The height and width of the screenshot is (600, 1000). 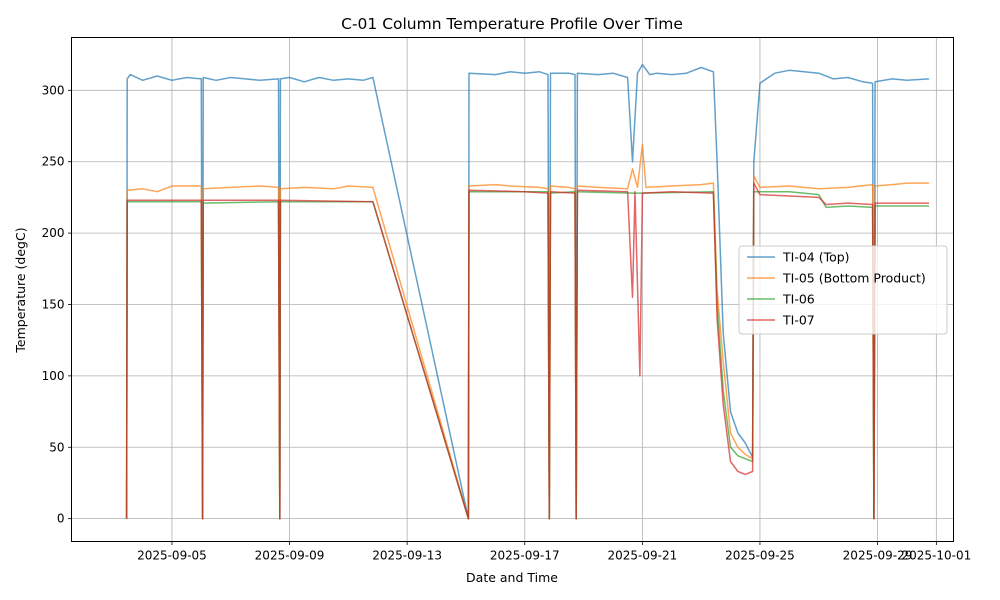 I want to click on y-tick-label: 0, so click(x=61, y=519).